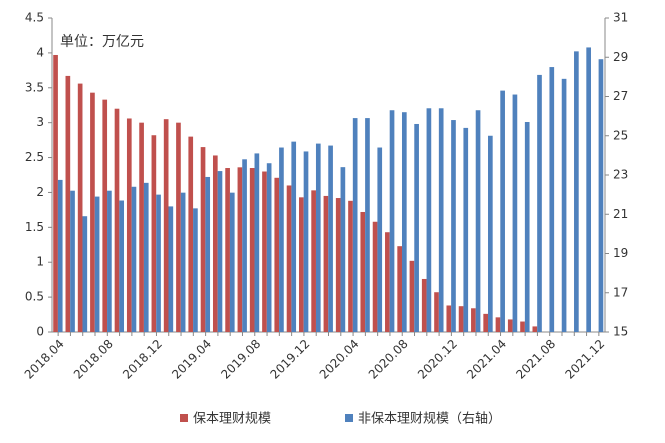  Describe the element at coordinates (34, 87) in the screenshot. I see `y-tick-label: 3.5` at that location.